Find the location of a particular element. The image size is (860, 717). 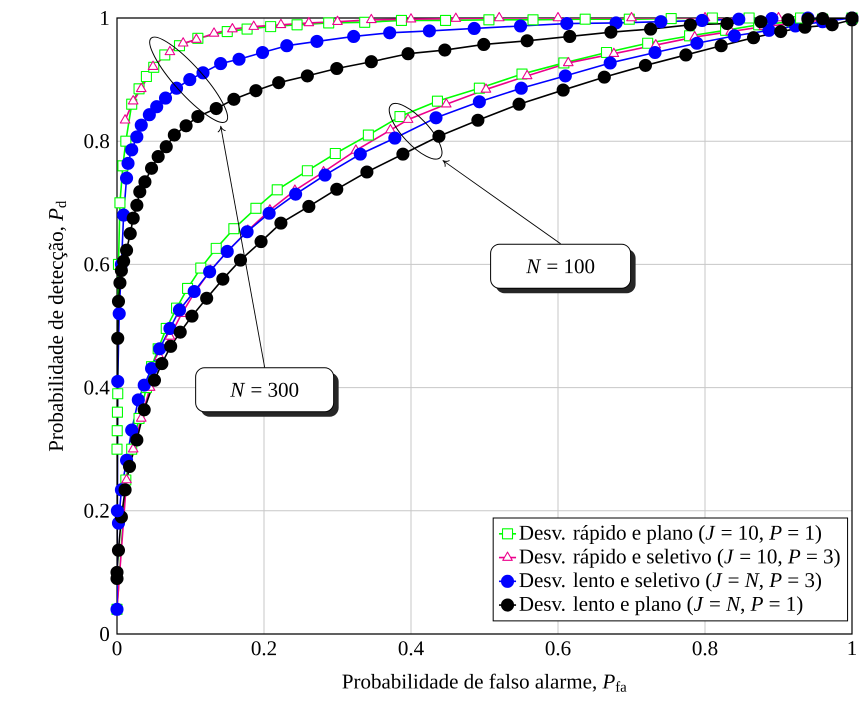

y-tick-label: 0.2 is located at coordinates (96, 511).